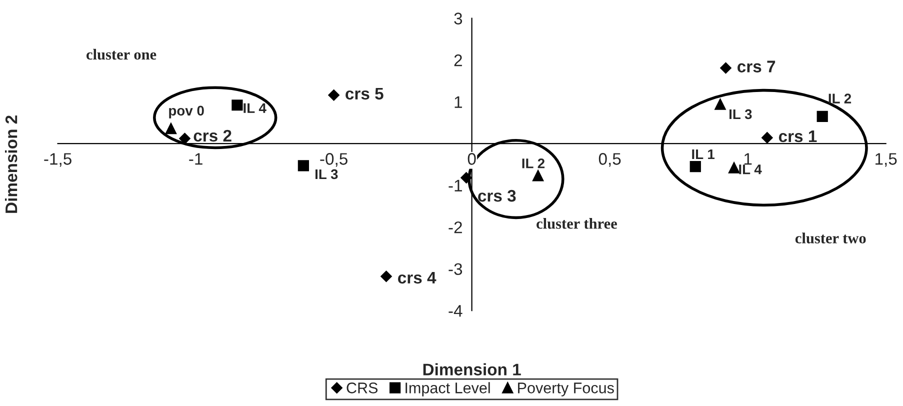 Image resolution: width=903 pixels, height=406 pixels. Describe the element at coordinates (609, 160) in the screenshot. I see `x-tick-label: 0,5` at that location.